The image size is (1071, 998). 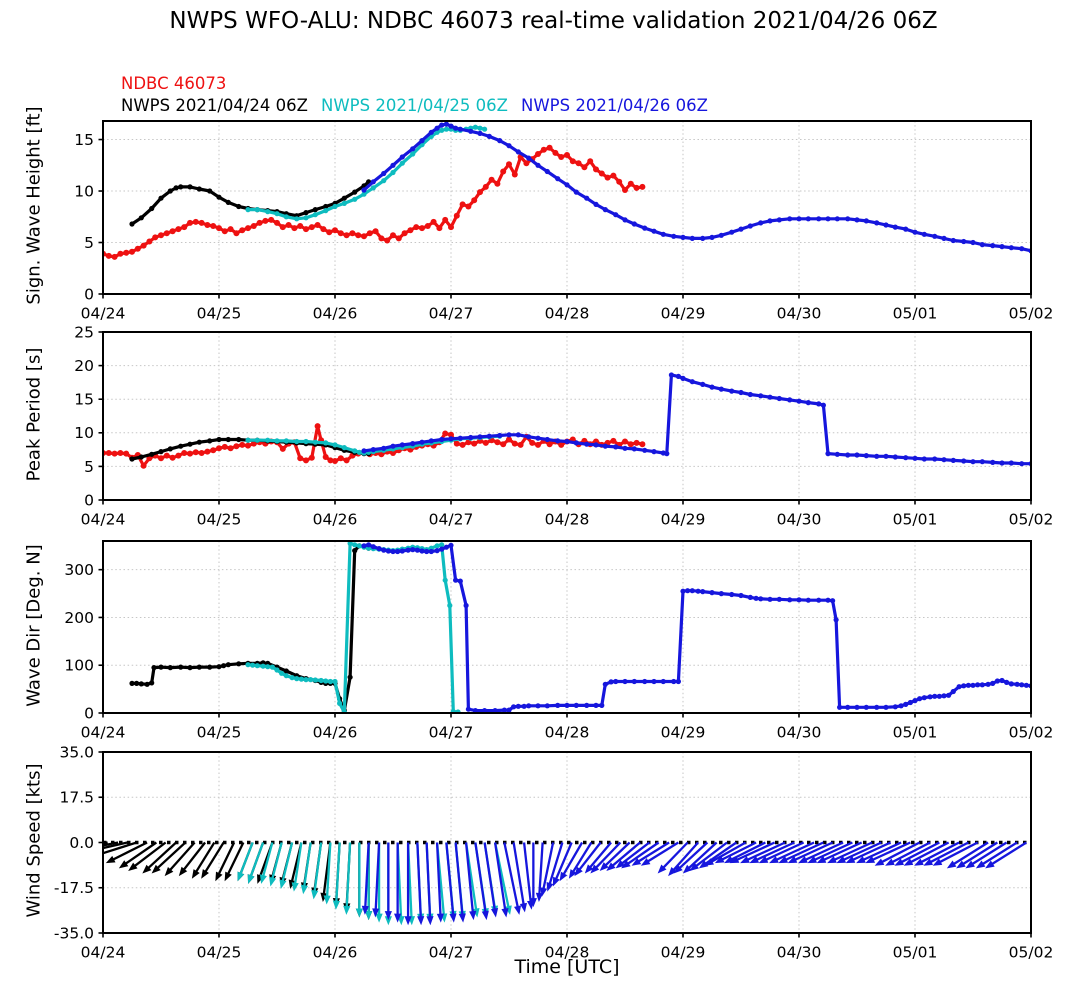 I want to click on svg-text: -17.5, so click(x=74, y=888).